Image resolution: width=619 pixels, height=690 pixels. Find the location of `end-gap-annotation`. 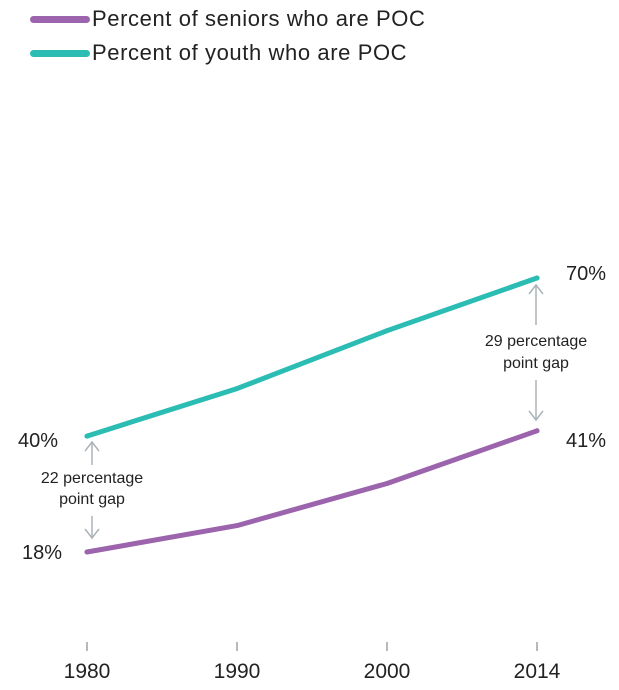

end-gap-annotation is located at coordinates (536, 352).